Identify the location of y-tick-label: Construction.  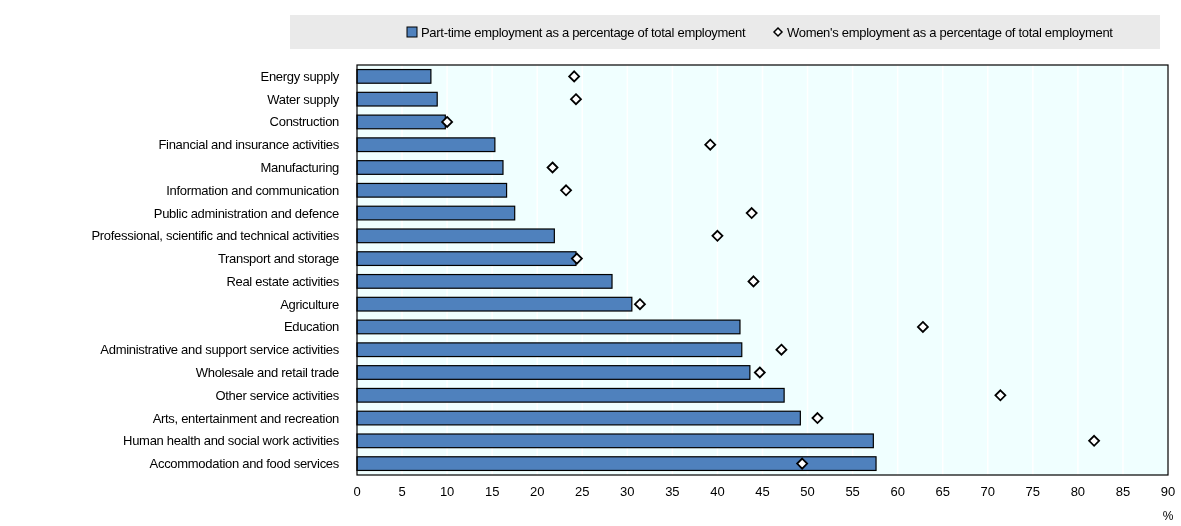
(304, 122).